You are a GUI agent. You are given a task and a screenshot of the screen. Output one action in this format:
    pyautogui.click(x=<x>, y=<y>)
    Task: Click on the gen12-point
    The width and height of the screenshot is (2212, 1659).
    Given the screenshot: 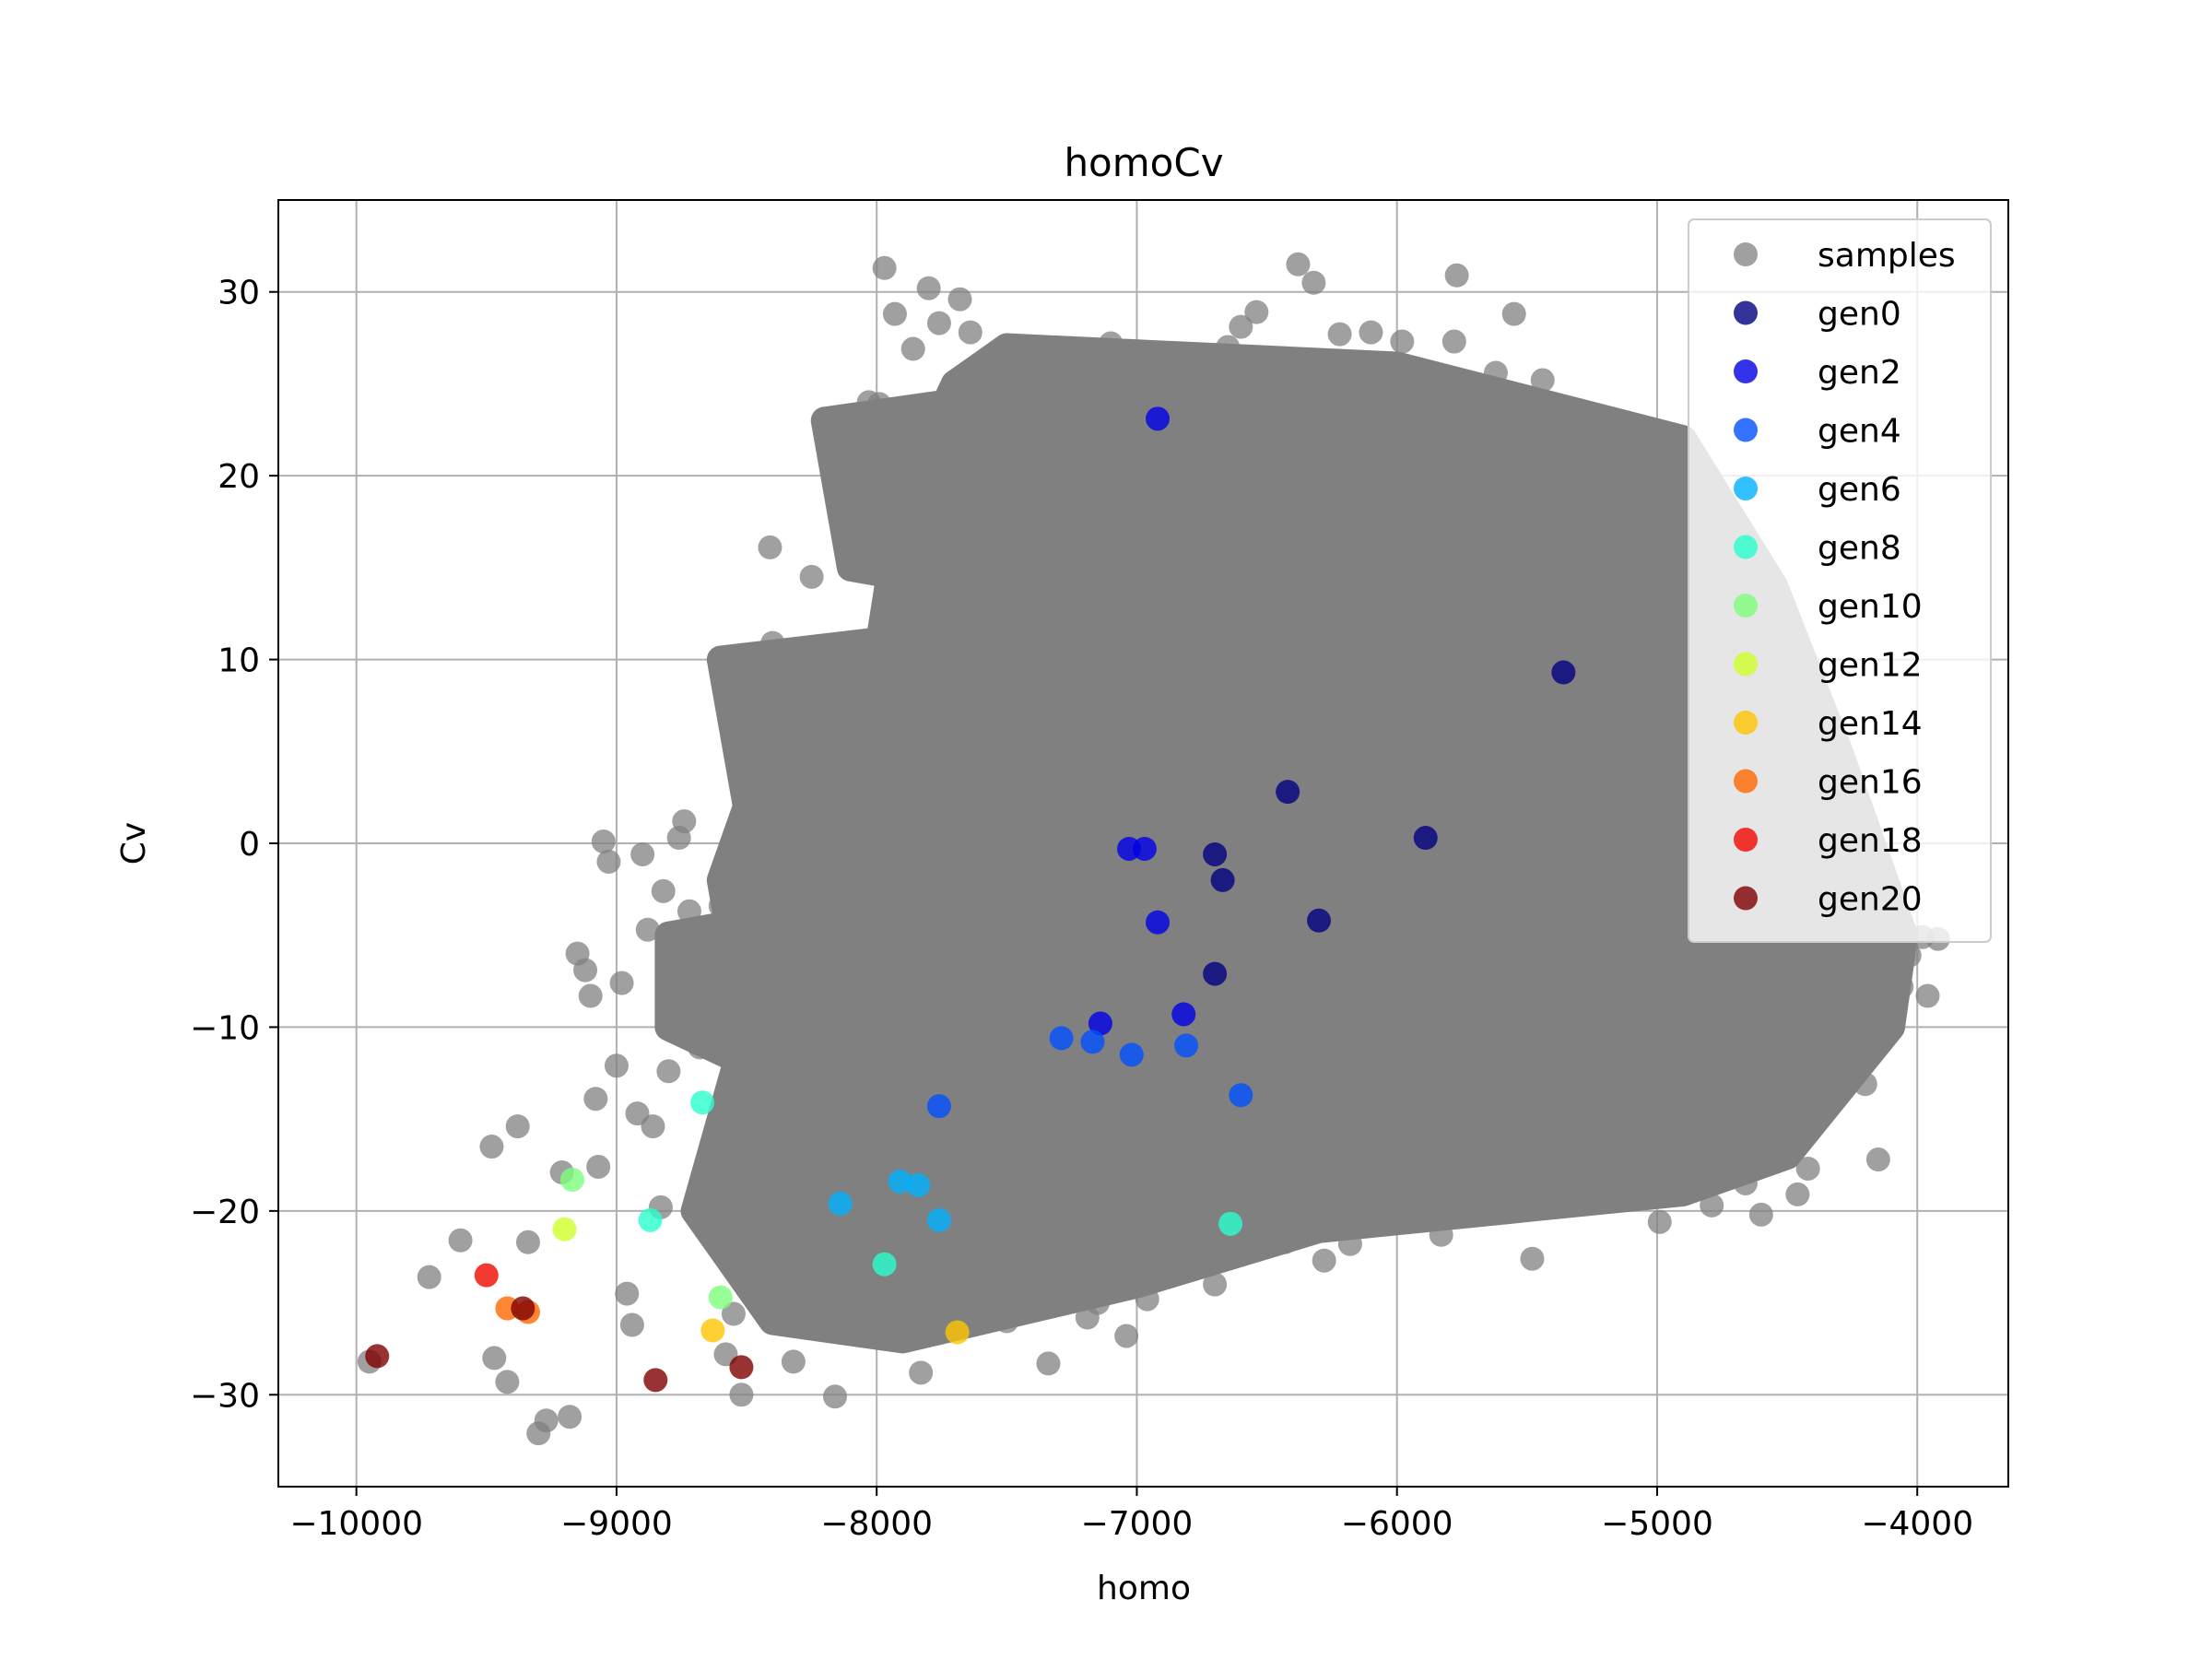 What is the action you would take?
    pyautogui.click(x=564, y=1229)
    